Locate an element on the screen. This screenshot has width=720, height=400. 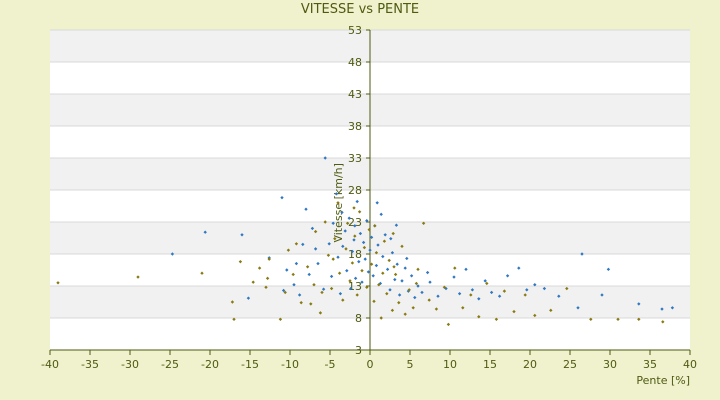
x-tick-label: 35 is located at coordinates (650, 364).